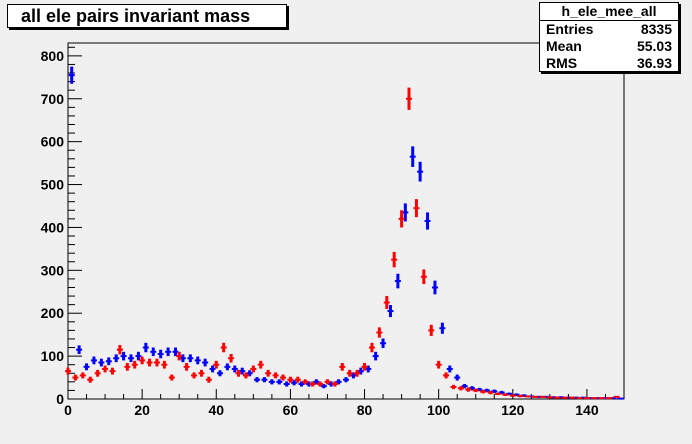 The width and height of the screenshot is (692, 444). I want to click on x-tick-label: 60, so click(291, 410).